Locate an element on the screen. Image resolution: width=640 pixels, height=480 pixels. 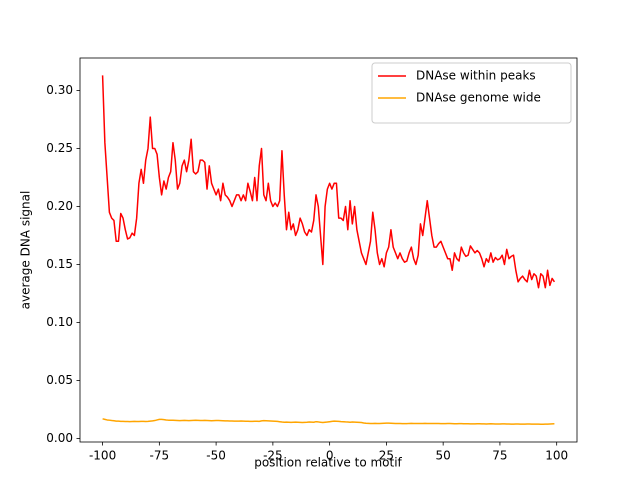
y-tick-label: 0.05 is located at coordinates (59, 380).